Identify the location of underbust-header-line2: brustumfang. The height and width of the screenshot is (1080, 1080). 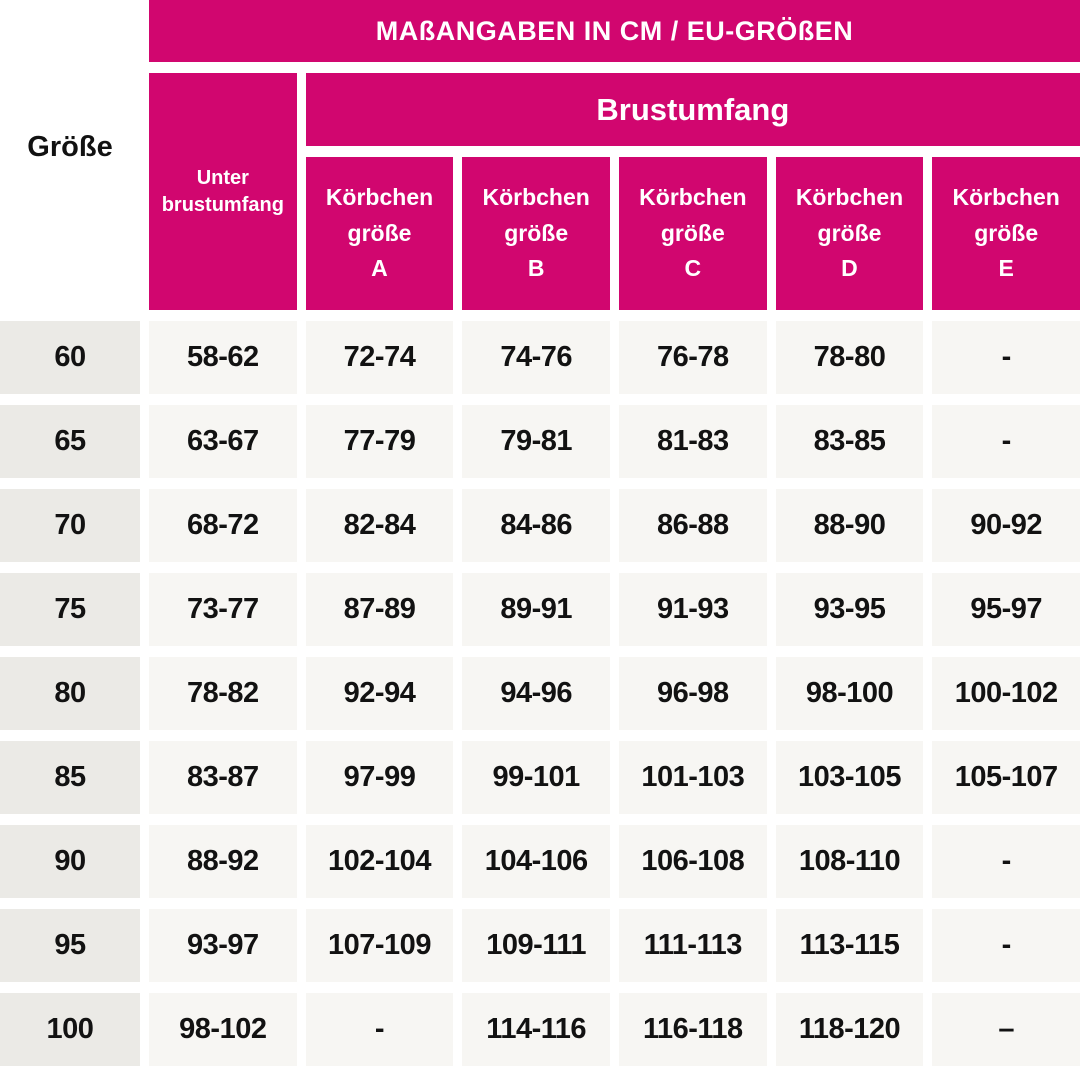
(222, 204).